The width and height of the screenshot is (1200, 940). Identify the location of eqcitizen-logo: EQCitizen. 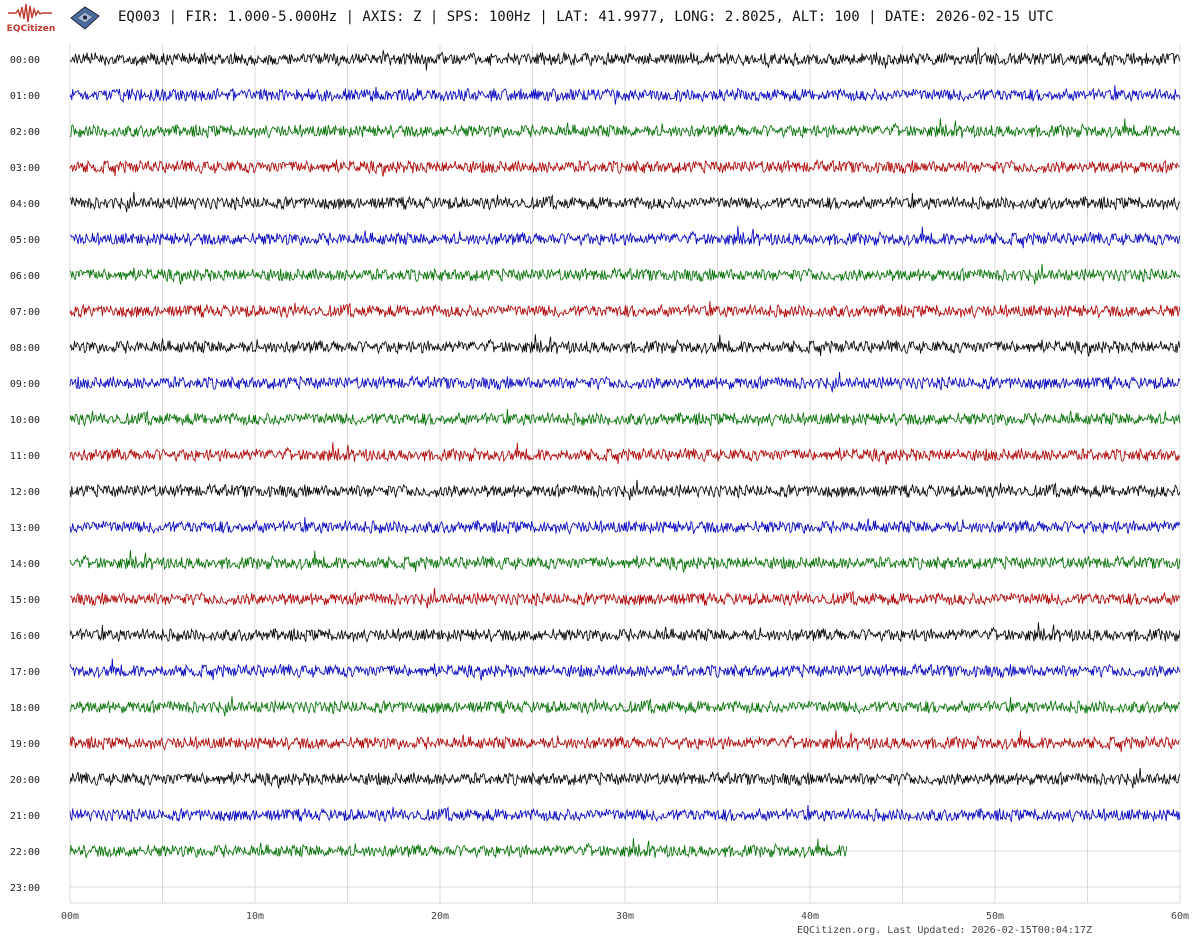
(31, 18).